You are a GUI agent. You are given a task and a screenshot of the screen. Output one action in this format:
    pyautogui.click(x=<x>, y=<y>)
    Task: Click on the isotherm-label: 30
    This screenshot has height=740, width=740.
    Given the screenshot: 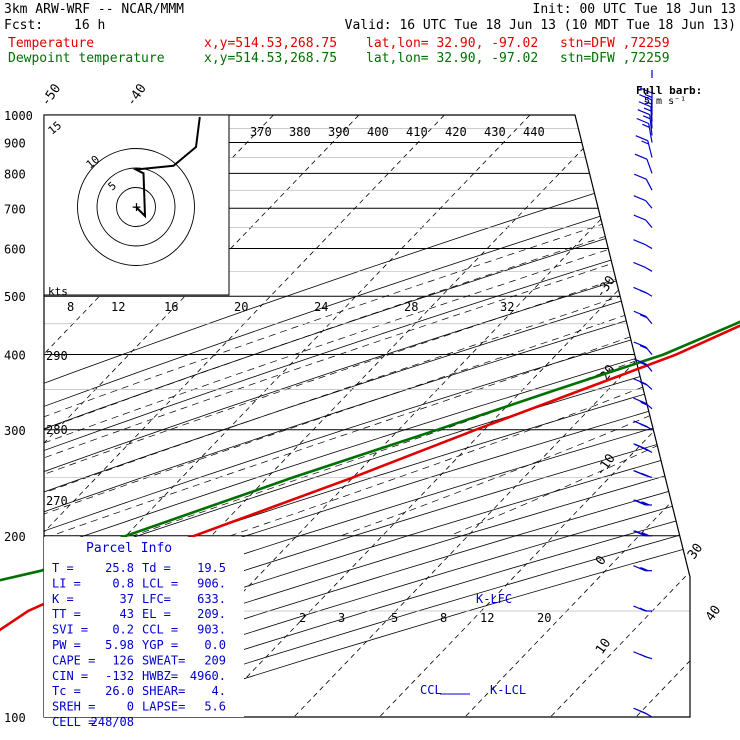 What is the action you would take?
    pyautogui.click(x=695, y=551)
    